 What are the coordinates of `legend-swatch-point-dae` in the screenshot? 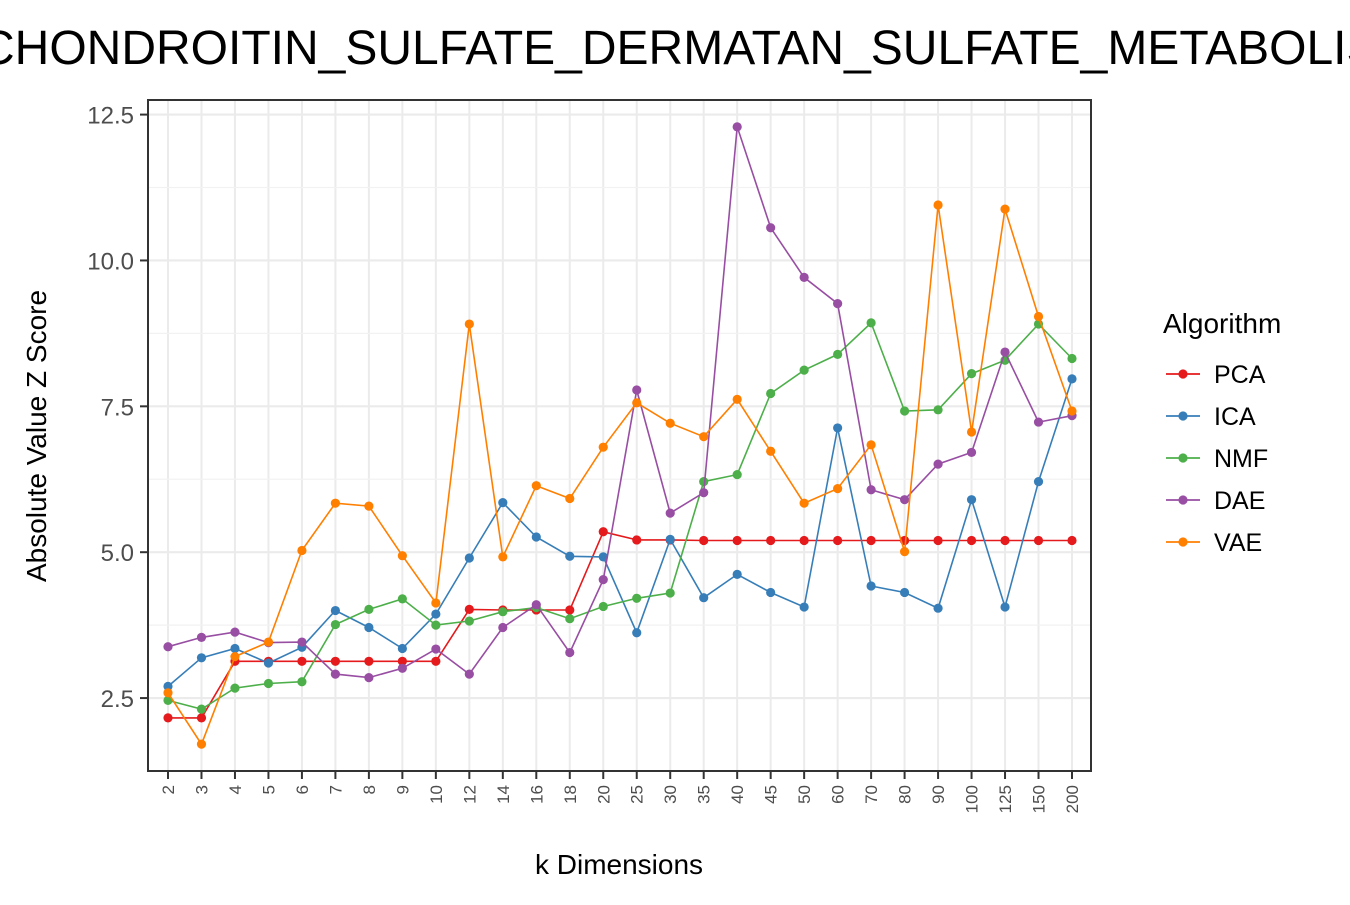 It's located at (1183, 500).